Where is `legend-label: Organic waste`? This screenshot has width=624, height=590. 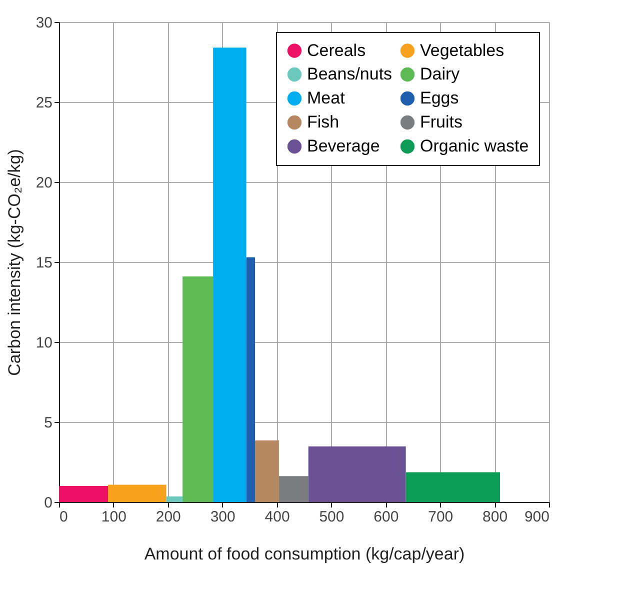
legend-label: Organic waste is located at coordinates (474, 146).